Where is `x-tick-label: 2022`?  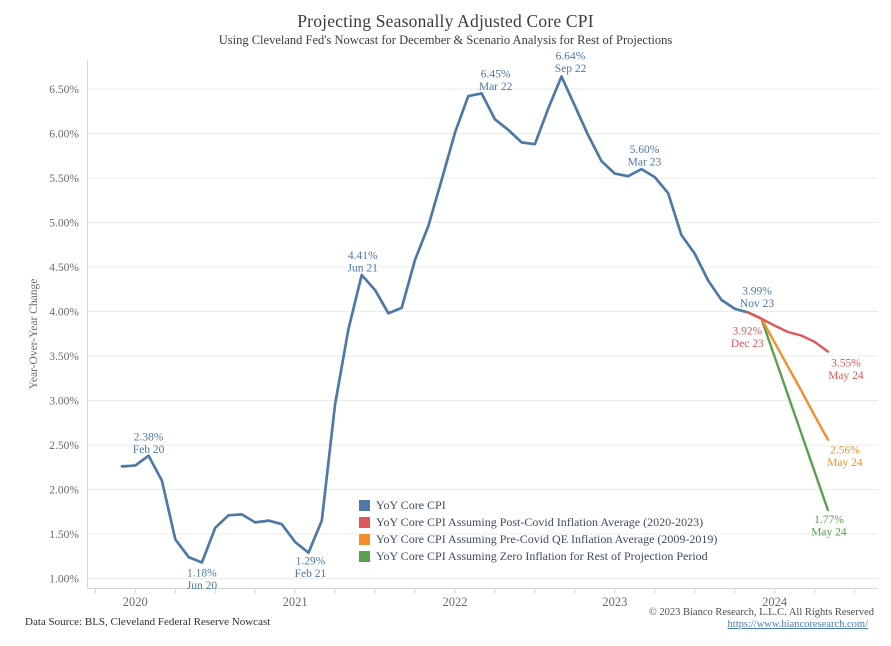 x-tick-label: 2022 is located at coordinates (454, 602).